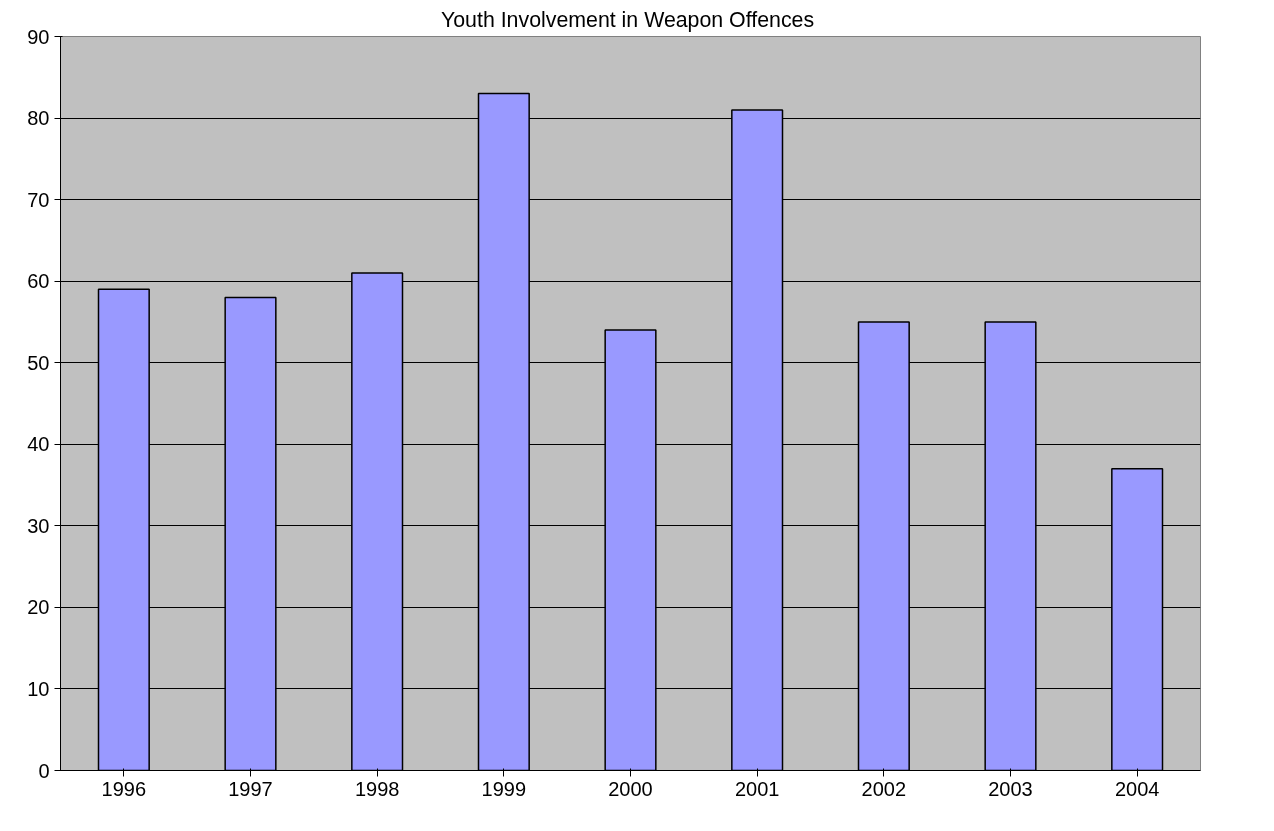 The width and height of the screenshot is (1274, 831). What do you see at coordinates (757, 788) in the screenshot?
I see `x-tick-label: 2001` at bounding box center [757, 788].